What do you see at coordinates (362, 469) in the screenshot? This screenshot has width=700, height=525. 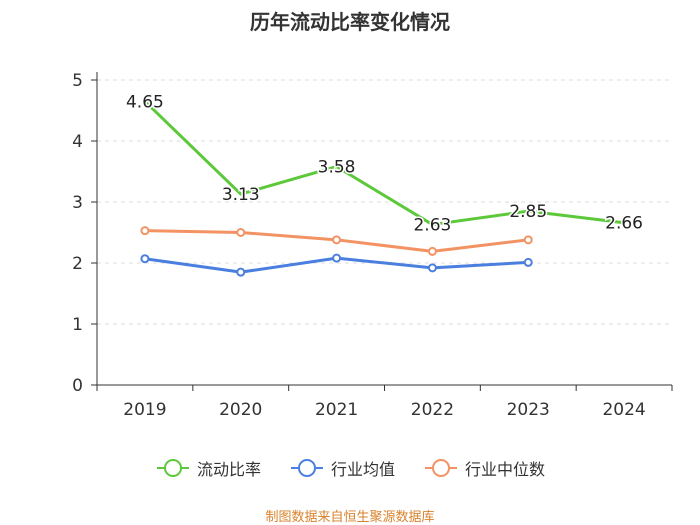 I see `legend-label: 行业均值` at bounding box center [362, 469].